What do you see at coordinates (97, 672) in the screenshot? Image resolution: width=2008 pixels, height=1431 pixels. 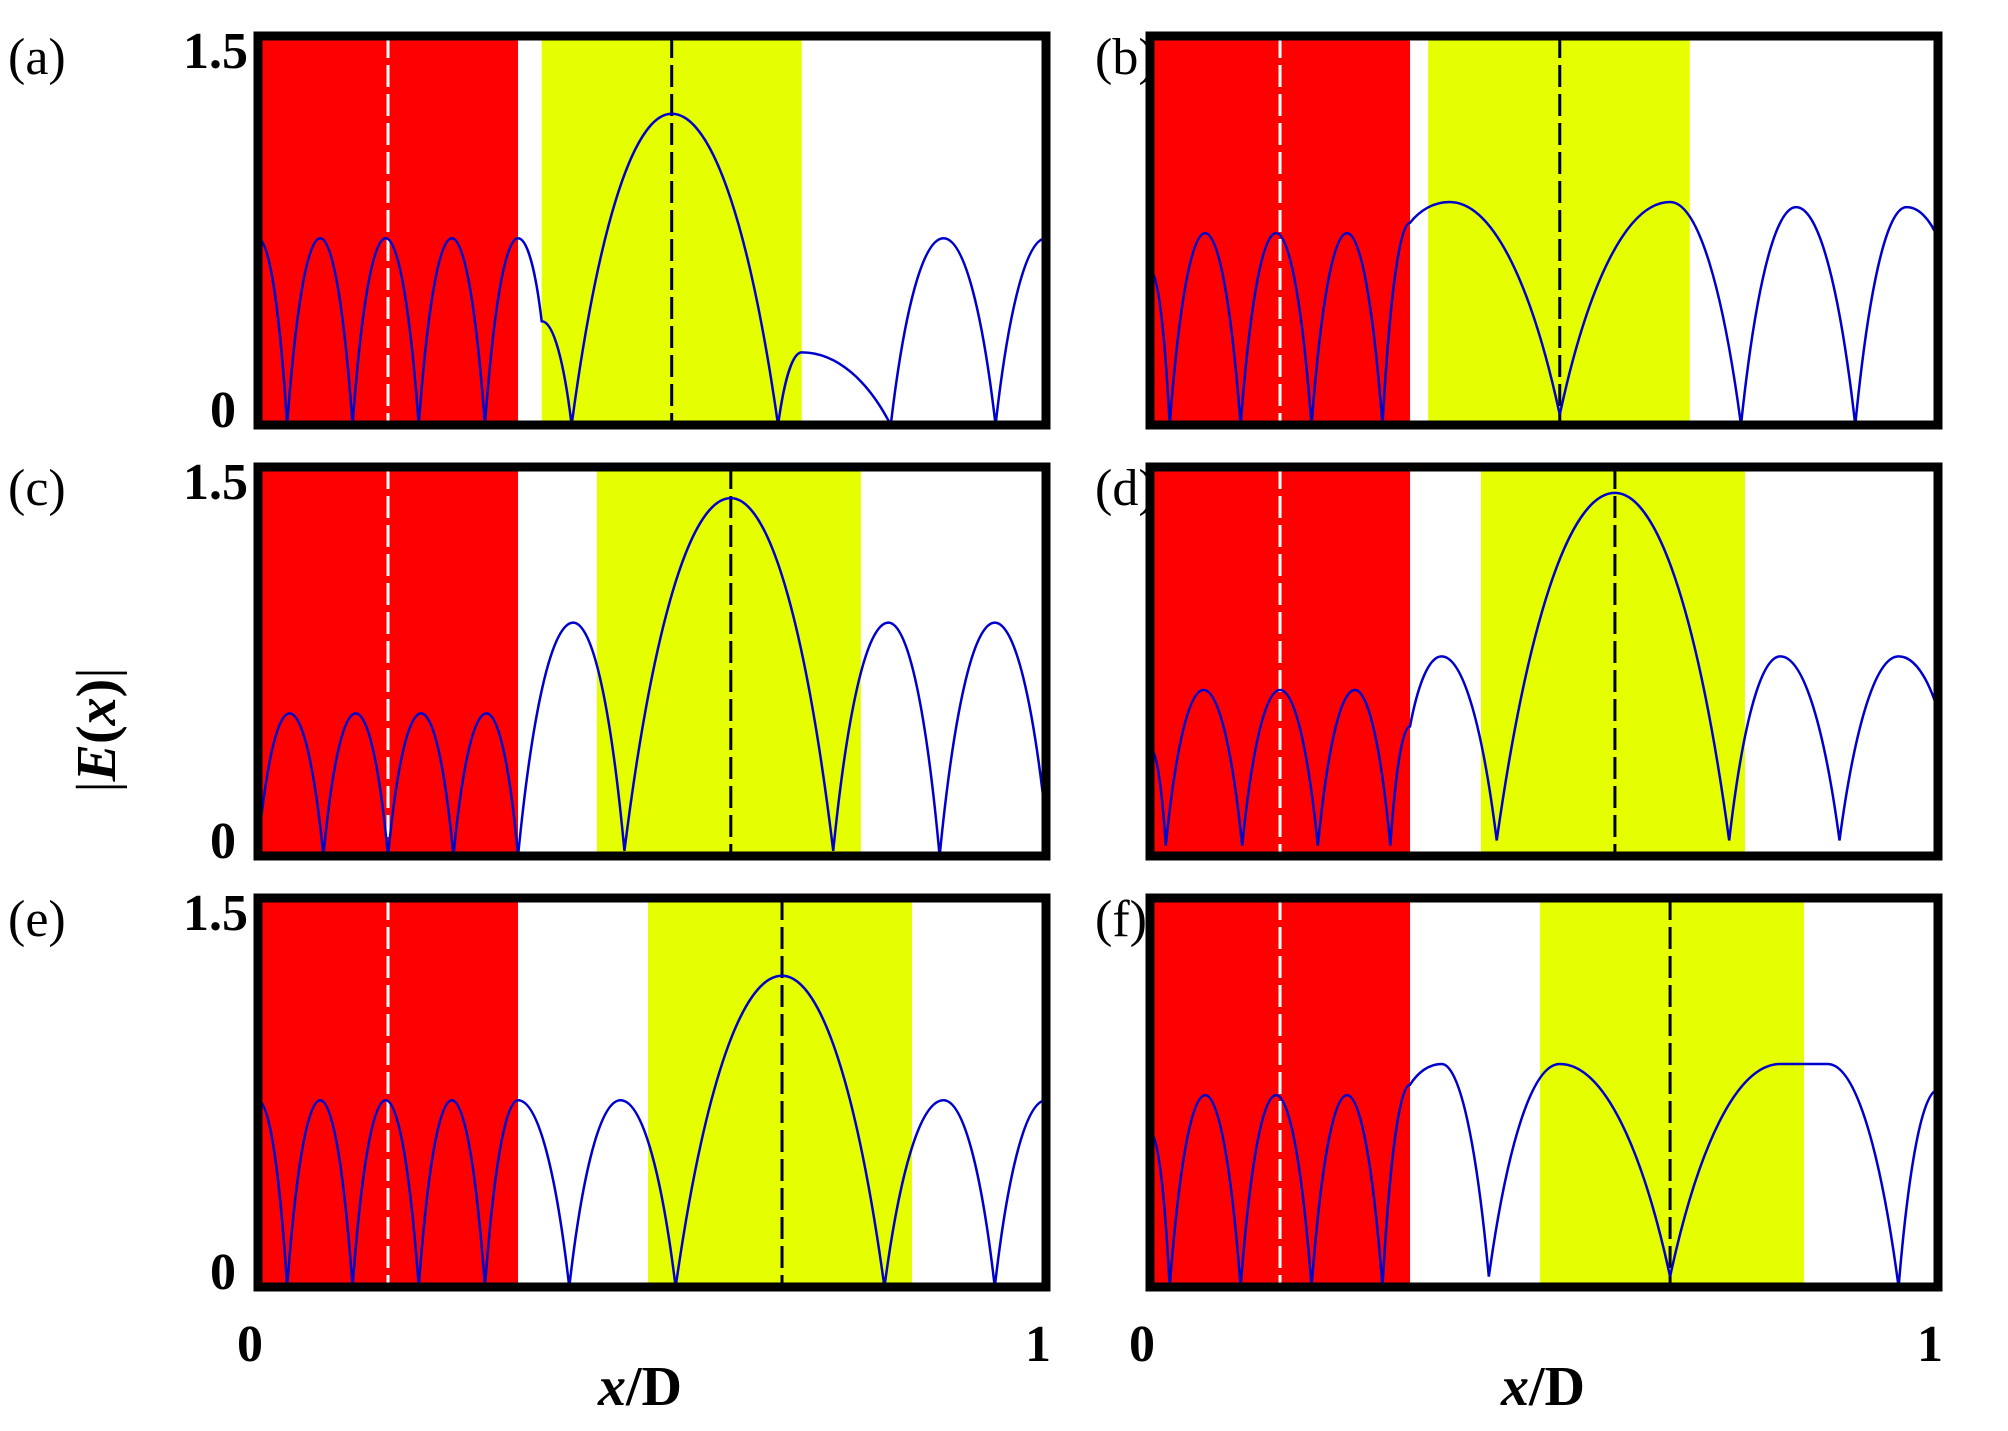 I see `y-label-bar-right: |` at bounding box center [97, 672].